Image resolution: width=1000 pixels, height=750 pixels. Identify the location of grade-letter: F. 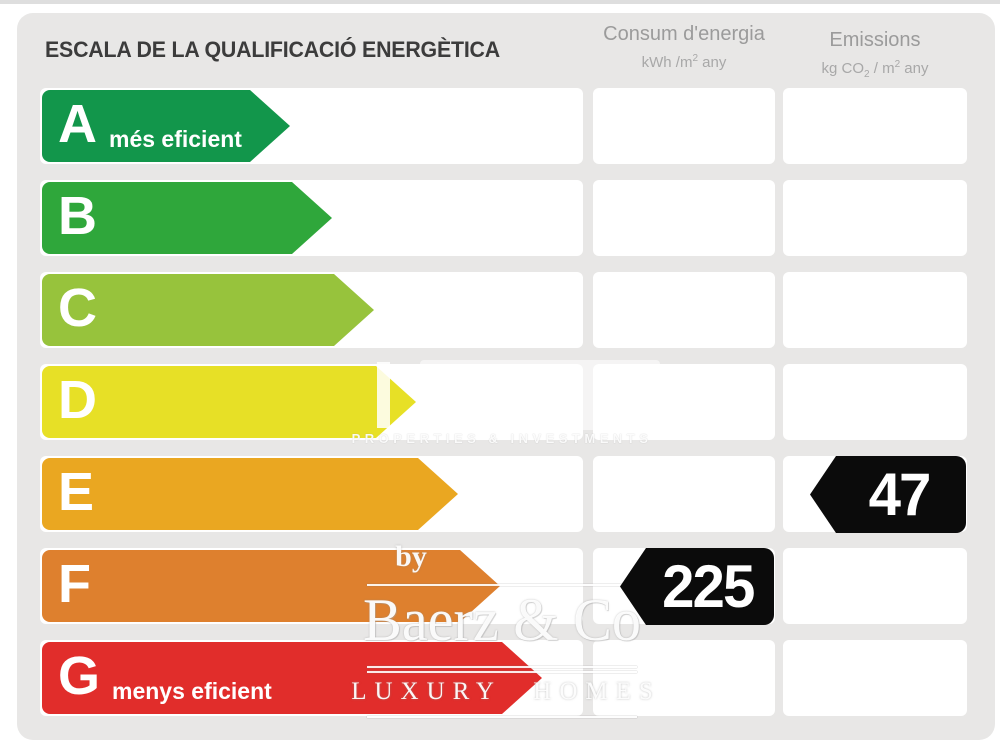
(74, 584).